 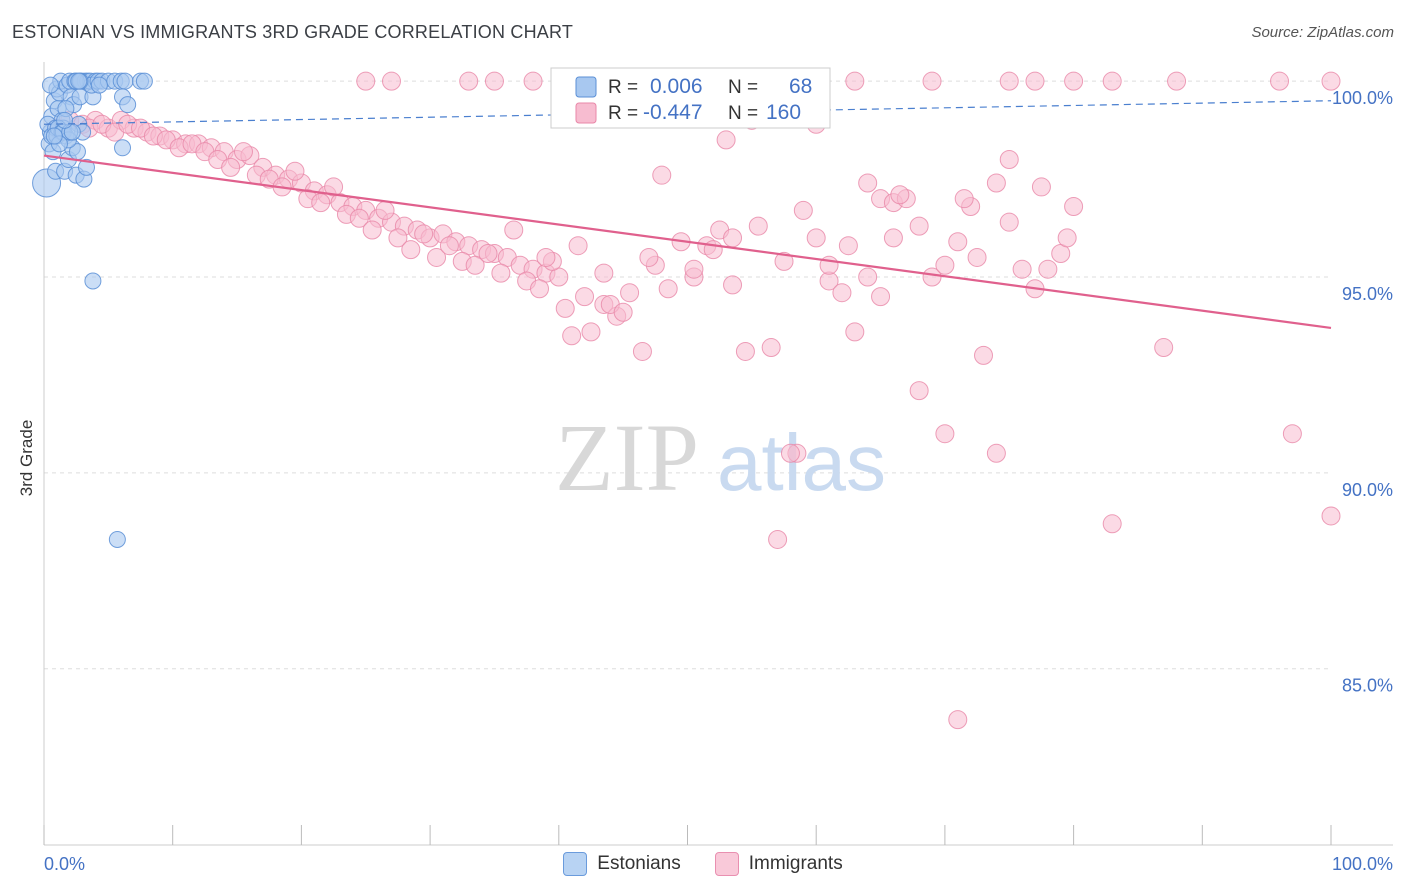 I want to click on estonians-points, so click(x=92, y=310).